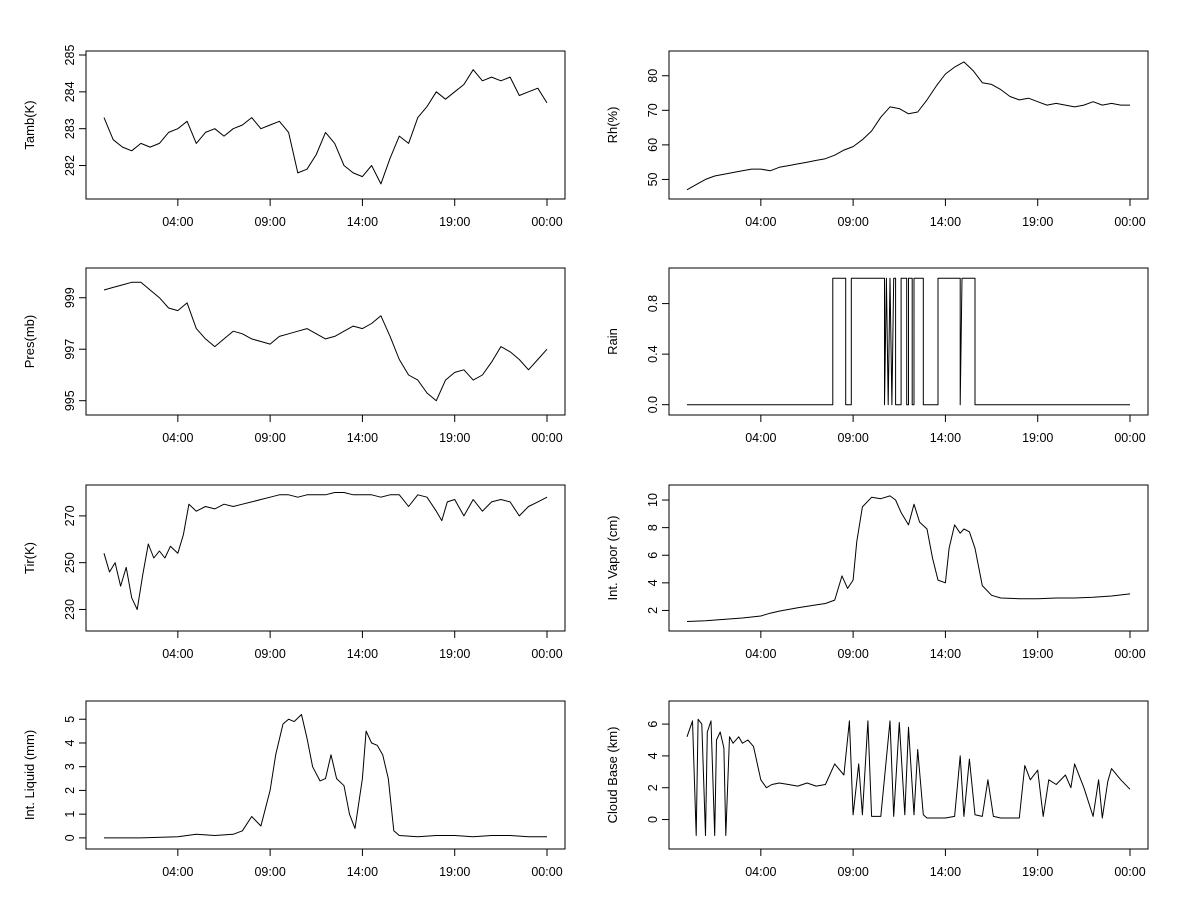 The width and height of the screenshot is (1200, 900). Describe the element at coordinates (653, 500) in the screenshot. I see `y-tick-label: 10` at that location.